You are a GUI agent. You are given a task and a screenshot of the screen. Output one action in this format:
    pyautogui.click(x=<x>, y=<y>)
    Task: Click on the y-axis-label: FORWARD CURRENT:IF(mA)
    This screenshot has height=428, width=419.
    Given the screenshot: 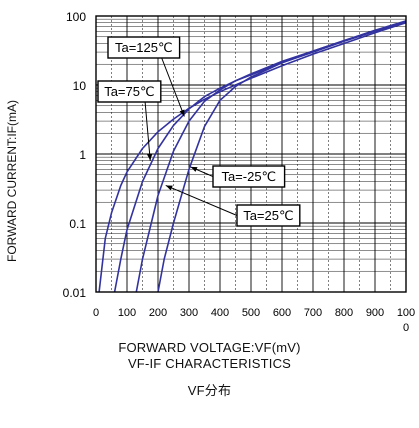 What is the action you would take?
    pyautogui.click(x=12, y=181)
    